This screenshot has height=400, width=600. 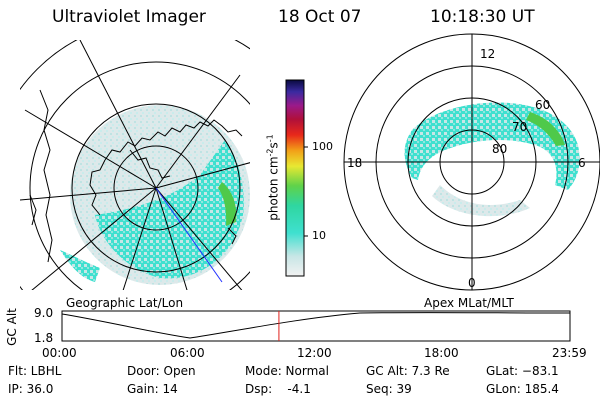 I want to click on mlt-label-6: 6, so click(x=582, y=163).